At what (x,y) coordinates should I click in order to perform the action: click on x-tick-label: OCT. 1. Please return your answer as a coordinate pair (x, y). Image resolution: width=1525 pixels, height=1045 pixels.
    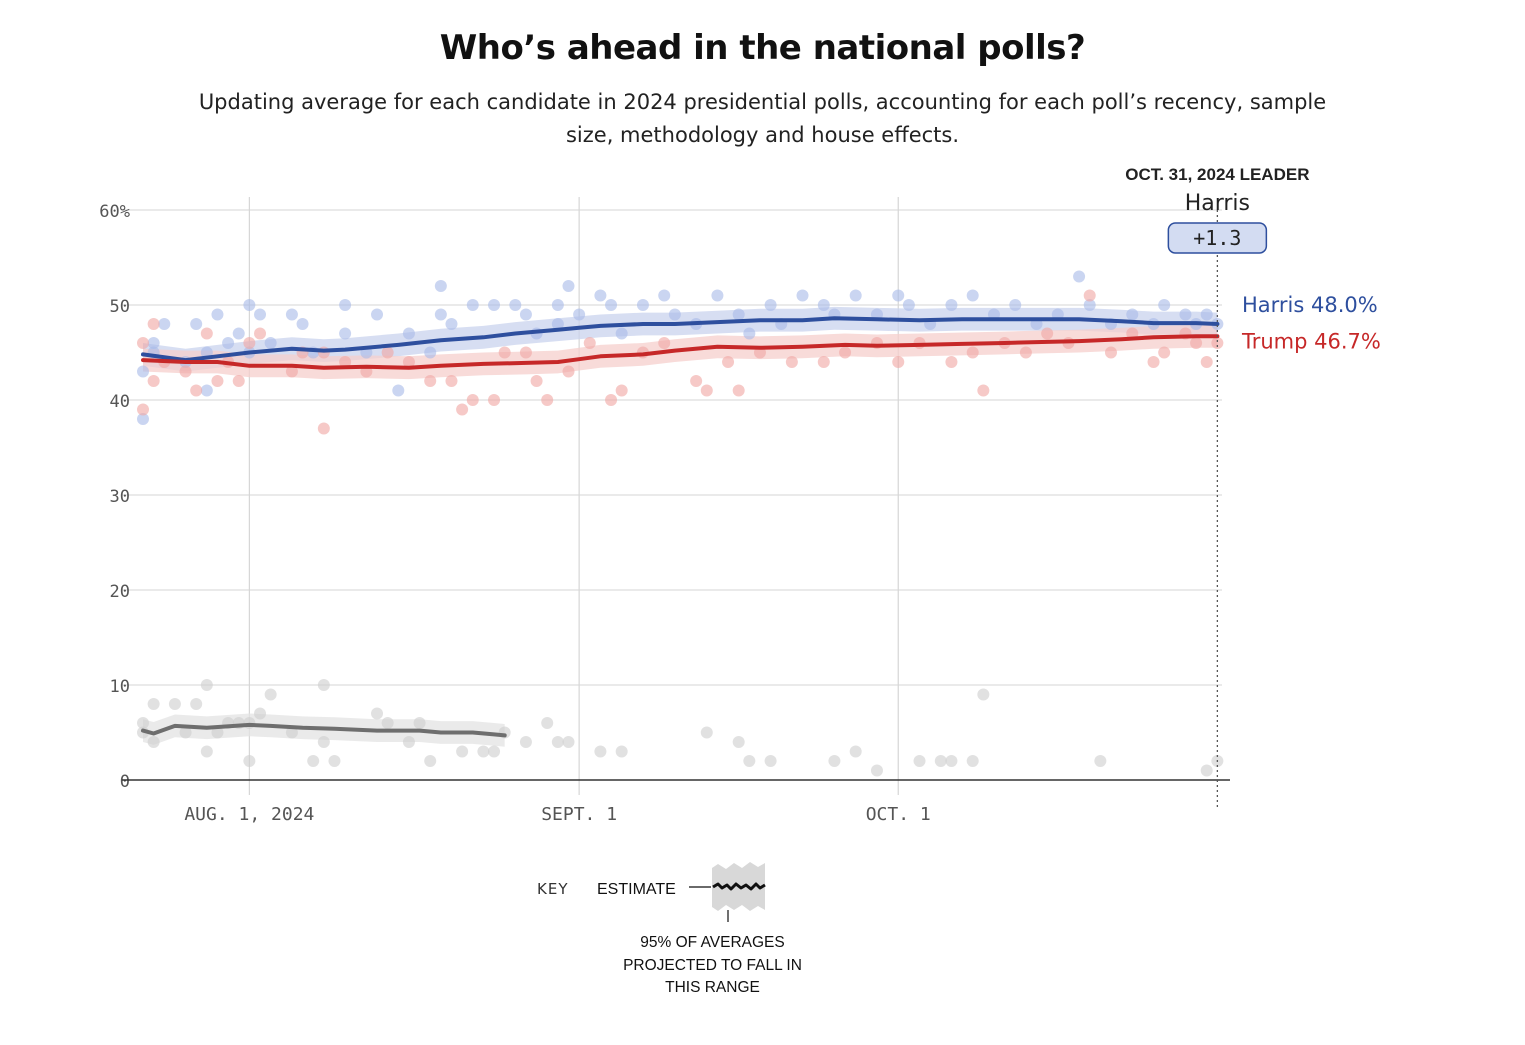
    Looking at the image, I should click on (898, 814).